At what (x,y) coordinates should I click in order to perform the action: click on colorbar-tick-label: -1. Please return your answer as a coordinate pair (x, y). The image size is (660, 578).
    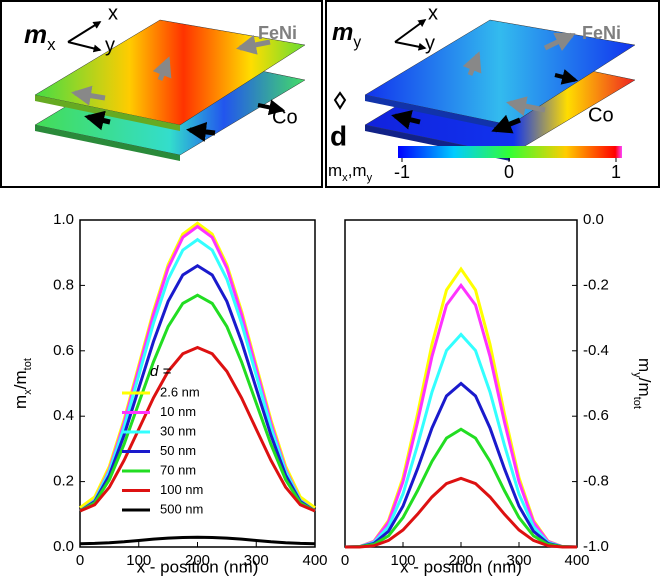
    Looking at the image, I should click on (402, 172).